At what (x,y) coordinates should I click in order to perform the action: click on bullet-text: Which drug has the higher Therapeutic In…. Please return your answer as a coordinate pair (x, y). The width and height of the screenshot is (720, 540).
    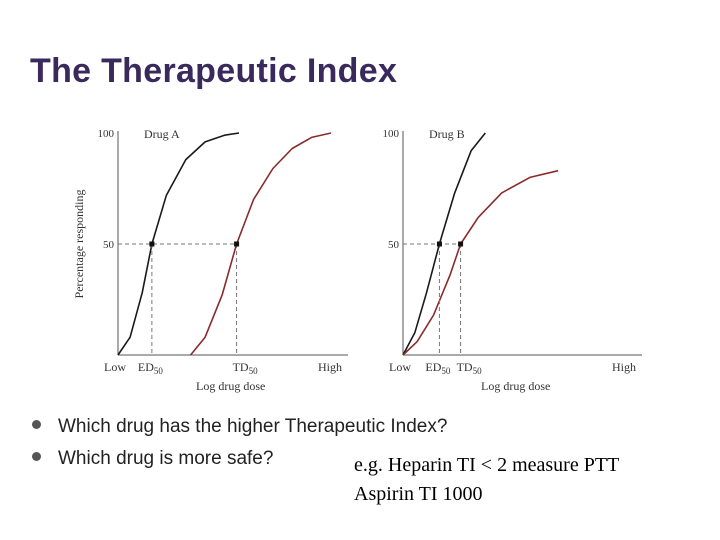
    Looking at the image, I should click on (253, 426).